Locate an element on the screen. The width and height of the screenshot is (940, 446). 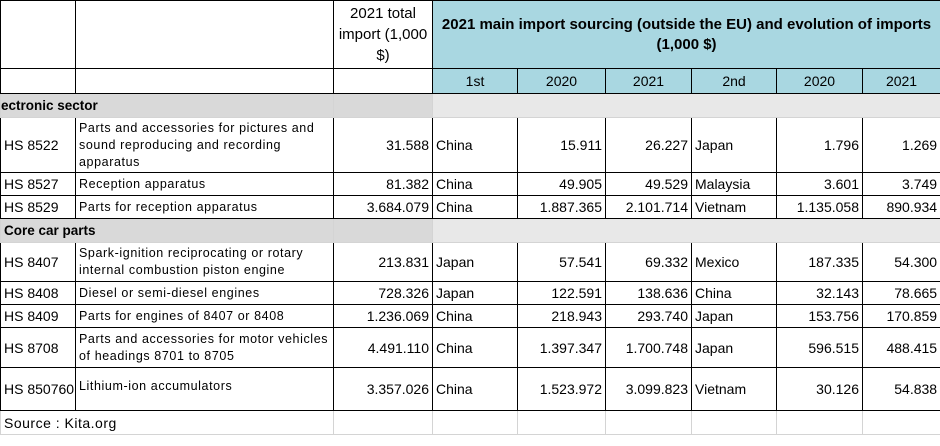
first-2021: 69.332 is located at coordinates (648, 262).